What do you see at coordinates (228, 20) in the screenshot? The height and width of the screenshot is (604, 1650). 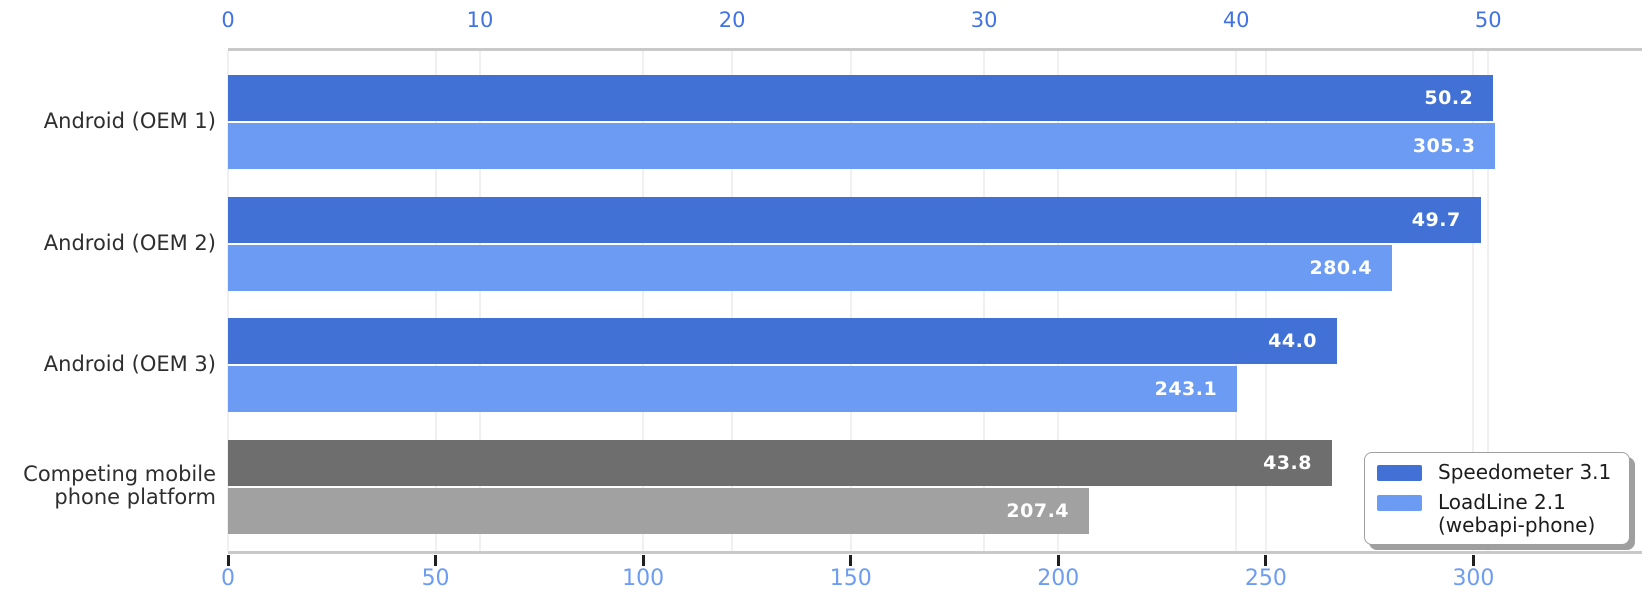 I see `top-tick-label: 0` at bounding box center [228, 20].